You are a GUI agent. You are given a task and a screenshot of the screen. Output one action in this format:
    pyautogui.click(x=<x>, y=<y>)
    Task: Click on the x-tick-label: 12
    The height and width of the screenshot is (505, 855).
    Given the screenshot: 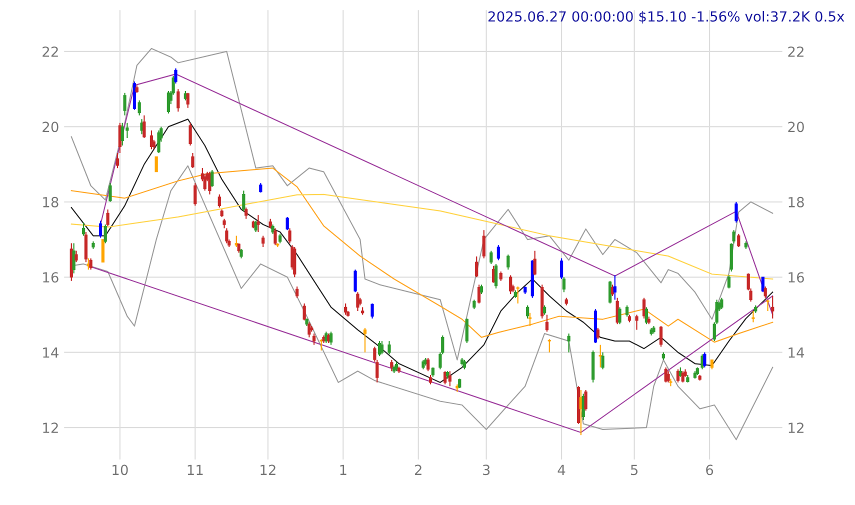 What is the action you would take?
    pyautogui.click(x=268, y=469)
    